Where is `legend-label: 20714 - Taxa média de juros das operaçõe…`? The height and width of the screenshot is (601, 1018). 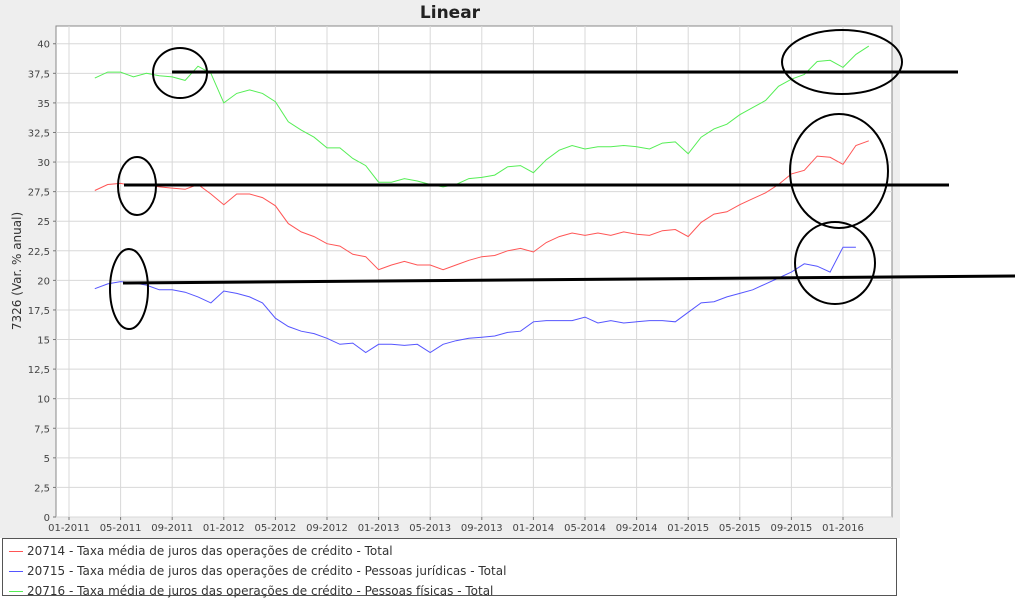
legend-label: 20714 - Taxa média de juros das operaçõe… is located at coordinates (210, 551).